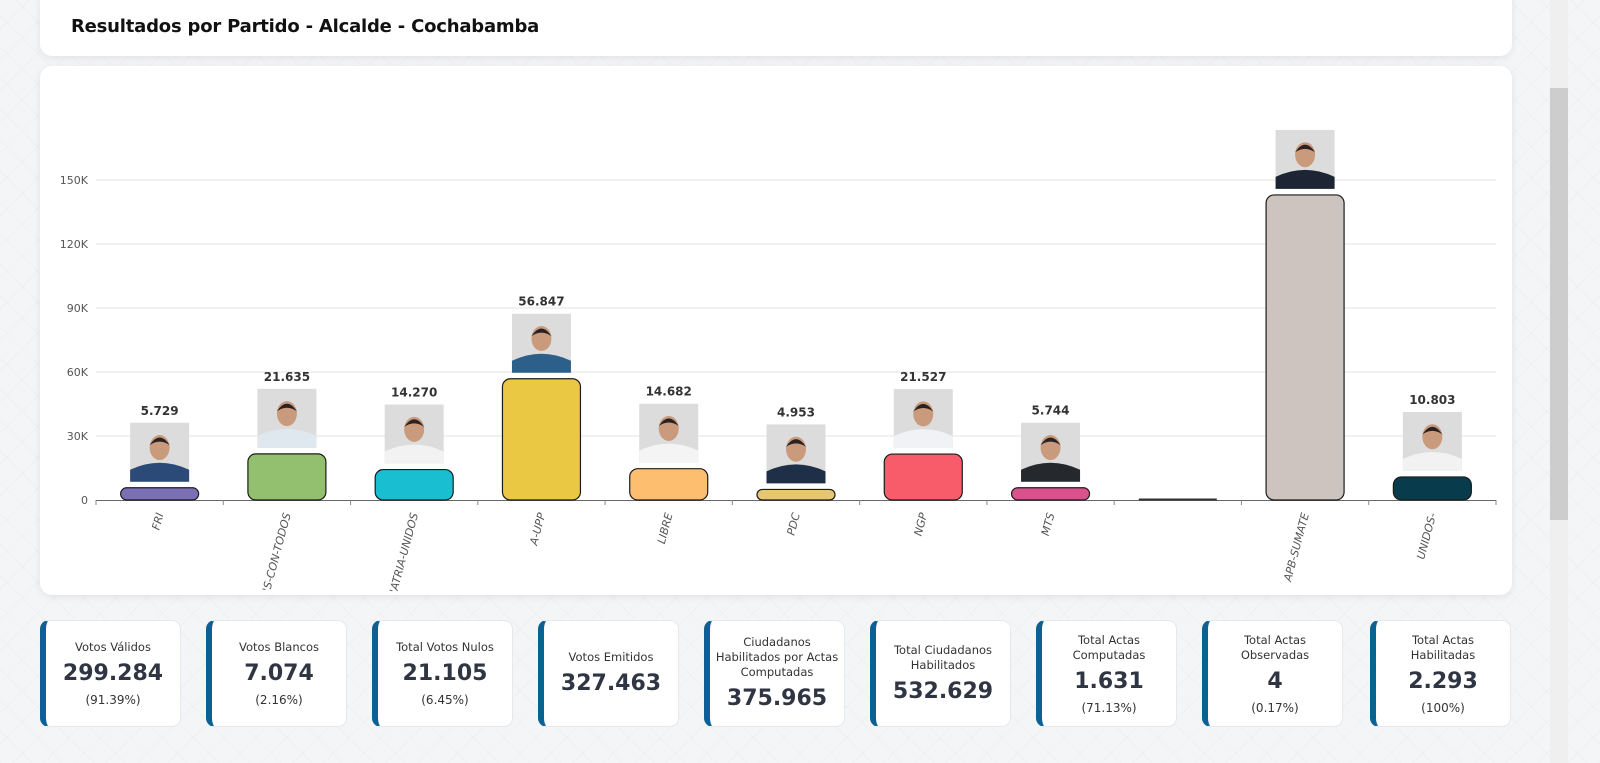  I want to click on y-tick-label: 60K, so click(78, 372).